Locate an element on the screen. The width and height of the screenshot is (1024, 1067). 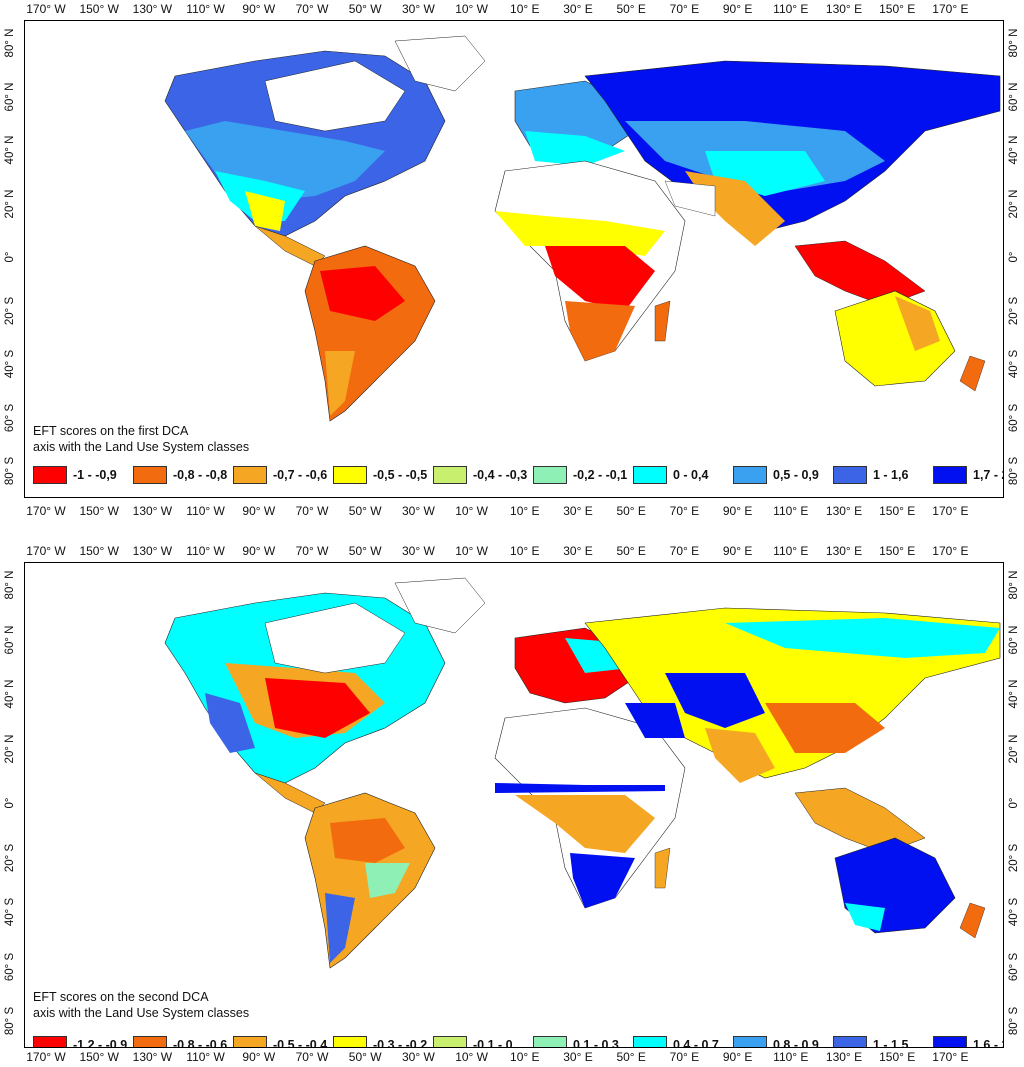
legend-label: 1 - 1,5 is located at coordinates (891, 1043).